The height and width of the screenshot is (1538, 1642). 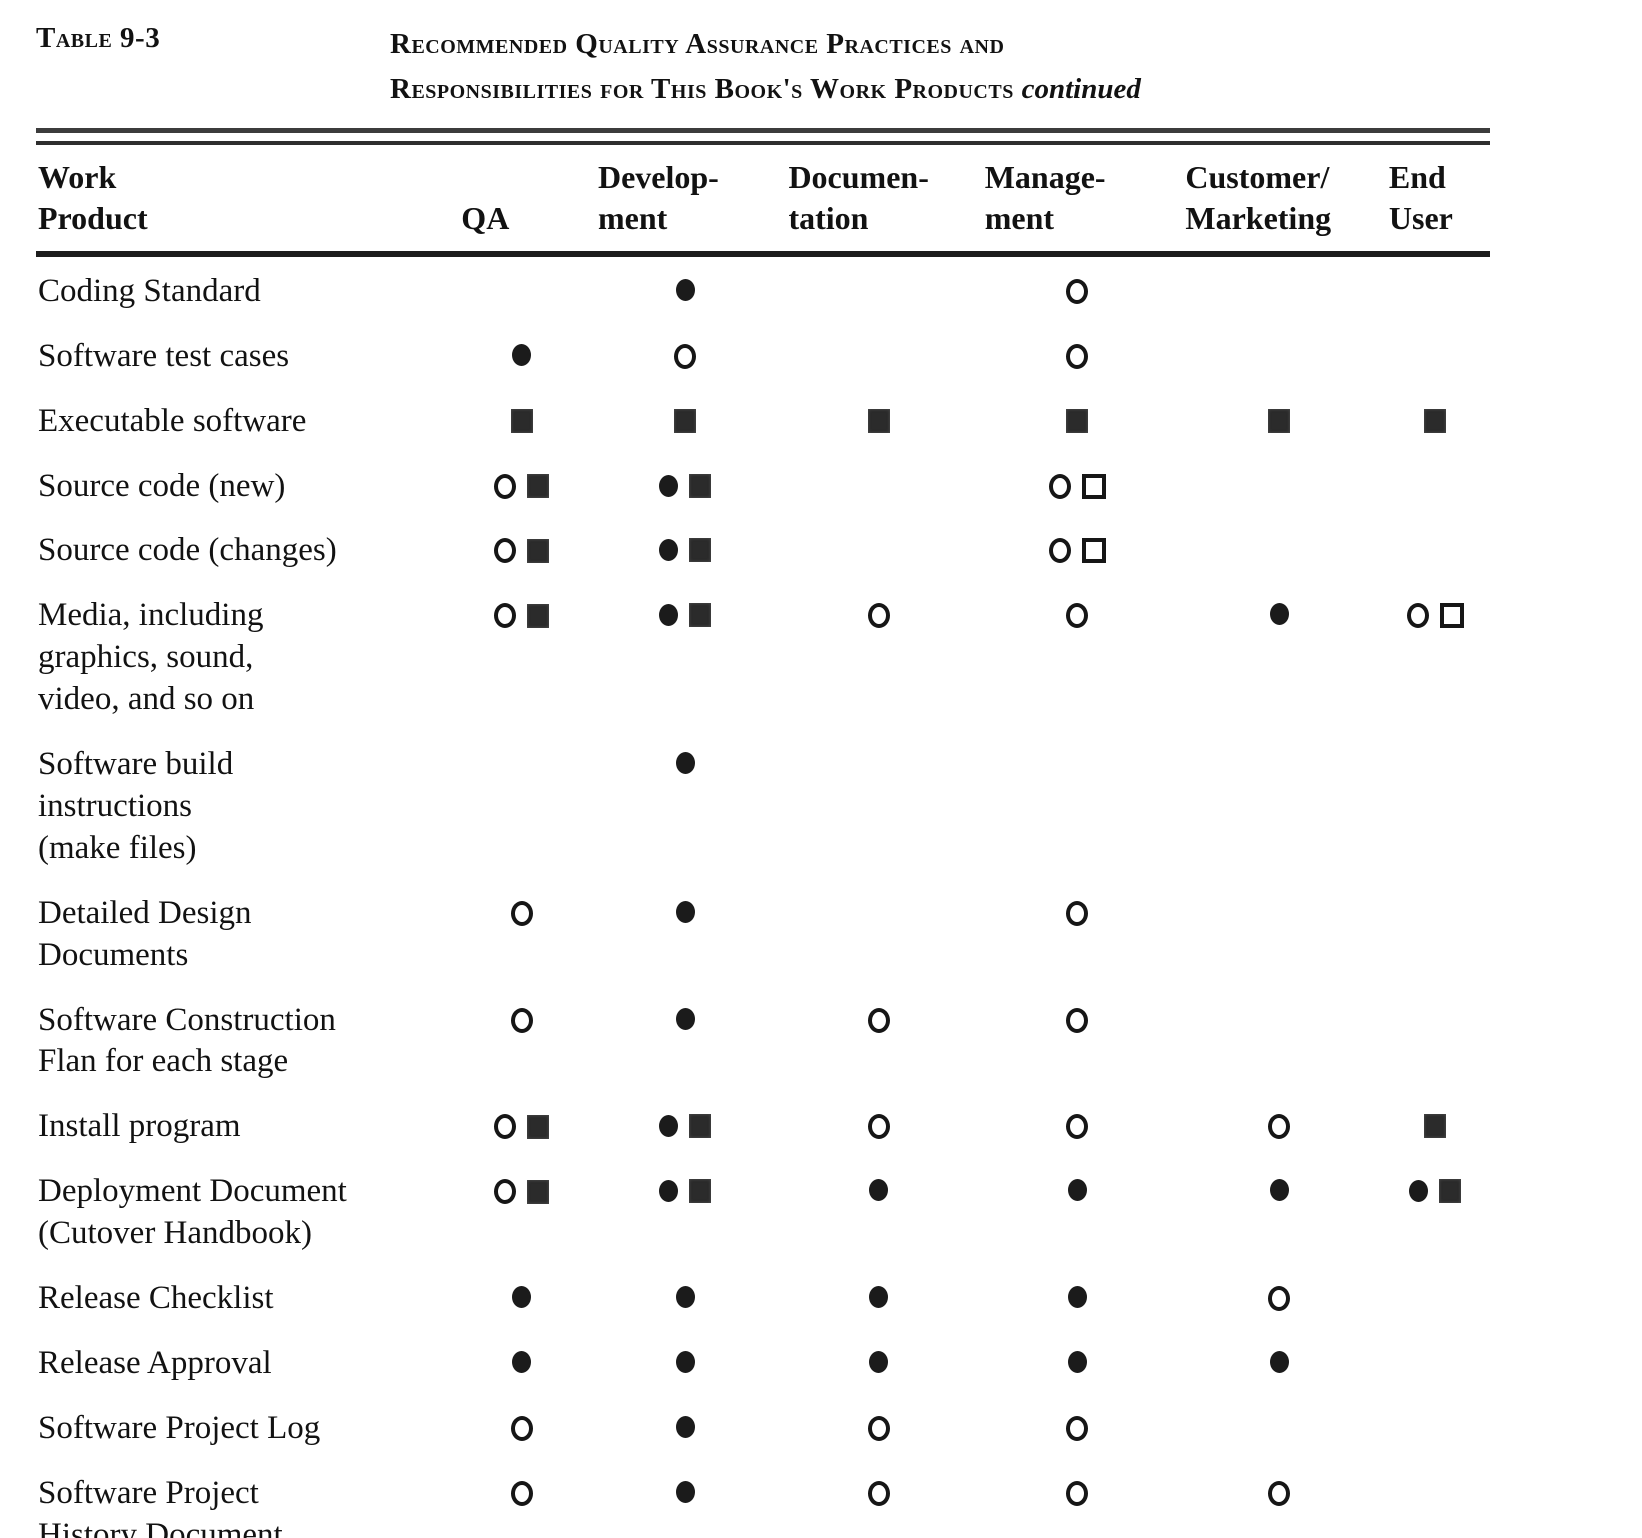 What do you see at coordinates (763, 484) in the screenshot?
I see `table-row: Source code (new)` at bounding box center [763, 484].